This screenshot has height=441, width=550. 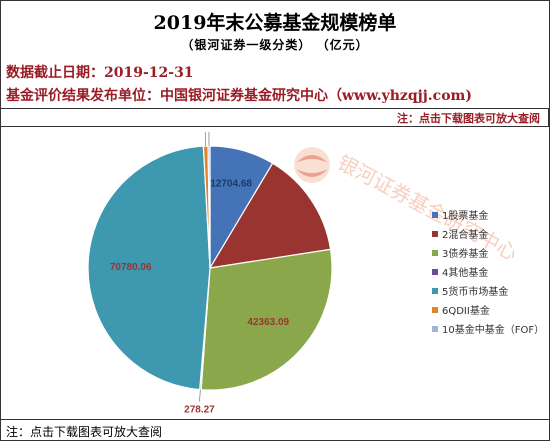 I want to click on legend-label-7: 10基金中基金（FOF）, so click(x=493, y=329).